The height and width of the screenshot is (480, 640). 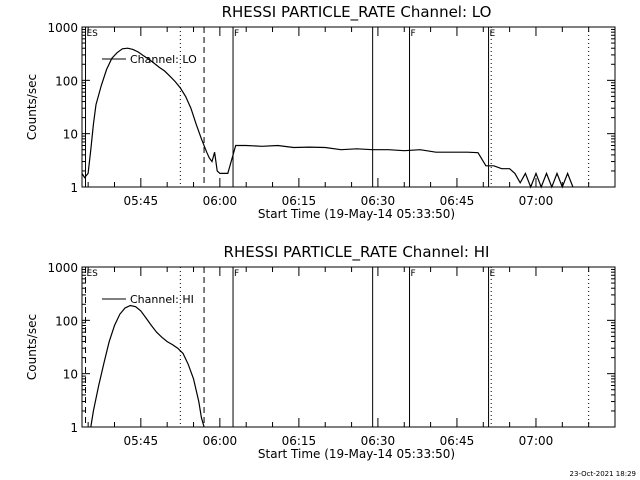 What do you see at coordinates (162, 299) in the screenshot?
I see `legend-label: Channel: HI` at bounding box center [162, 299].